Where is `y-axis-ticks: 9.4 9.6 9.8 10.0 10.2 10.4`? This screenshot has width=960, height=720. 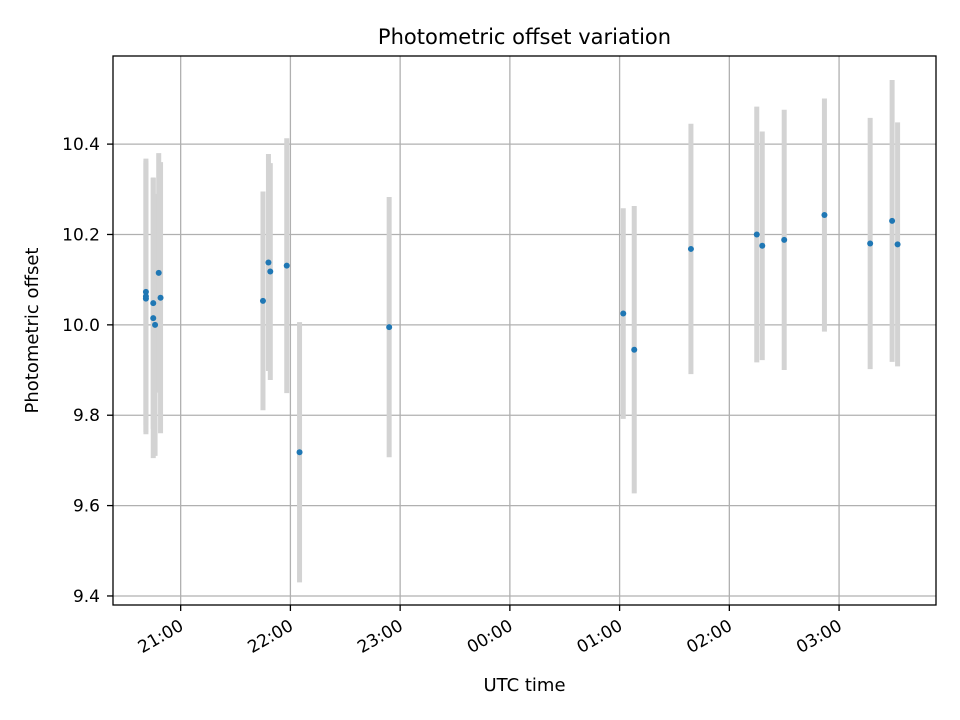 y-axis-ticks: 9.4 9.6 9.8 10.0 10.2 10.4 is located at coordinates (87, 371).